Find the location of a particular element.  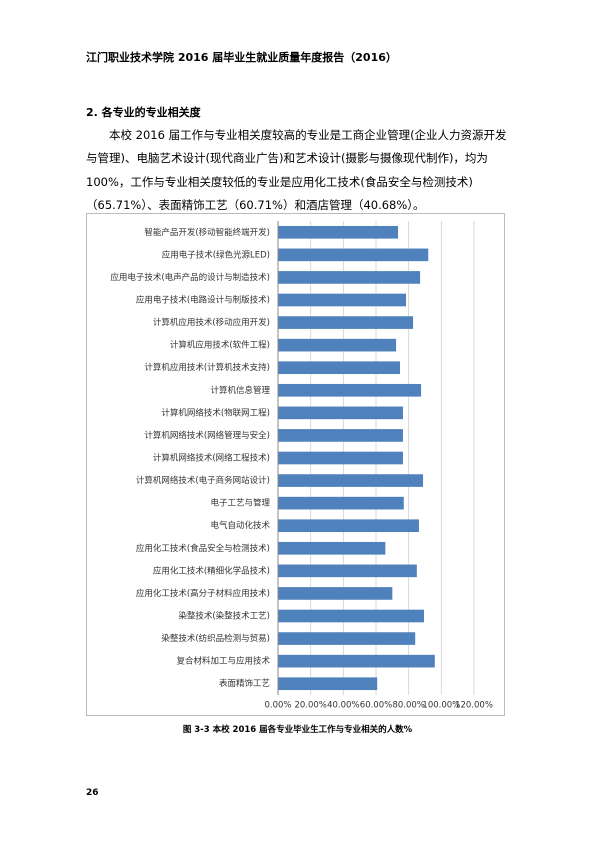

y-tick-label: 应用化工技术(精细化学品技术) is located at coordinates (211, 570).